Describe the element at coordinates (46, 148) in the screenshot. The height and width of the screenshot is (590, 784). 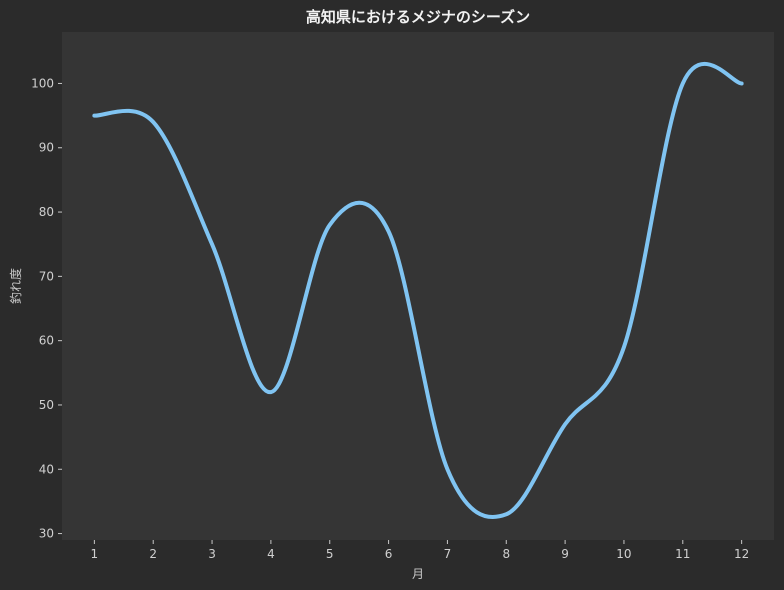
I see `y-tick-label: 90` at that location.